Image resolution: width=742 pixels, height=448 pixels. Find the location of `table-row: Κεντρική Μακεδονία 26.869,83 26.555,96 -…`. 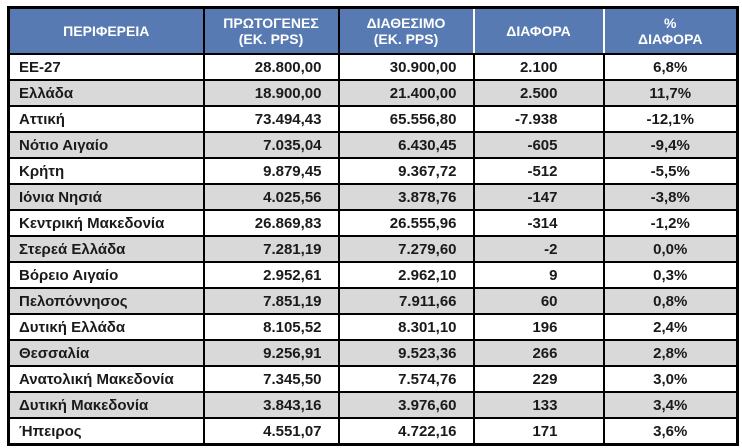

table-row: Κεντρική Μακεδονία 26.869,83 26.555,96 -… is located at coordinates (373, 223).